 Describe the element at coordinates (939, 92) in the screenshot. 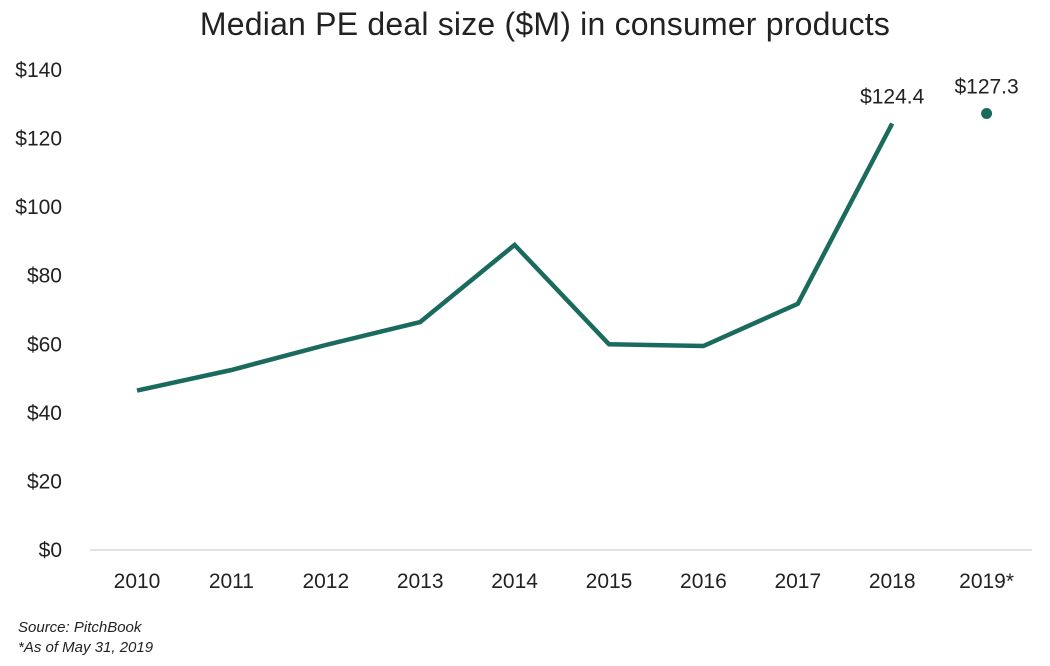

I see `data-labels: $124.4 $127.3` at that location.